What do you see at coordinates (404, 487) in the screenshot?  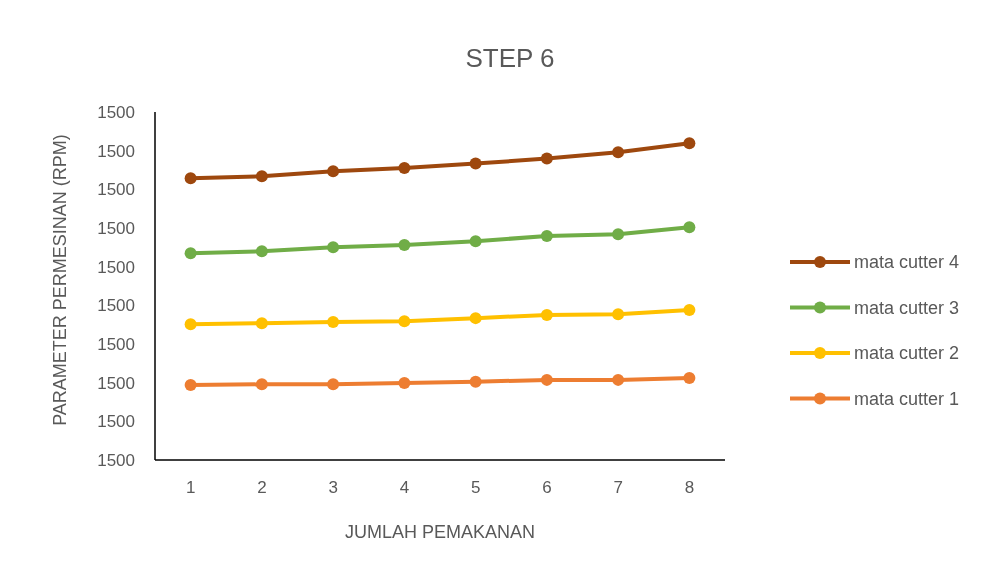 I see `x-tick-label: 4` at bounding box center [404, 487].